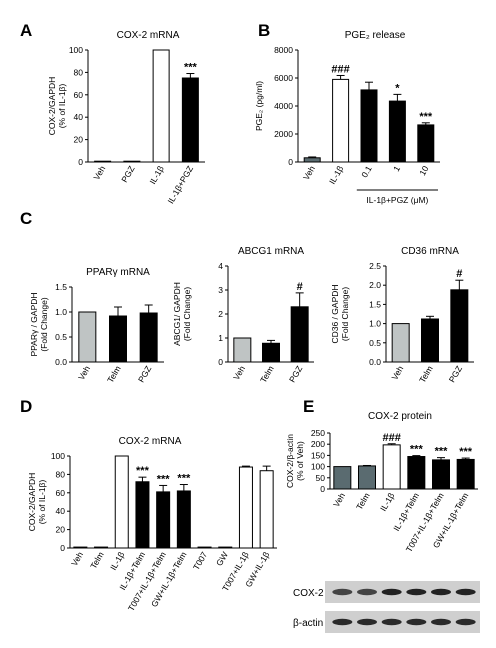 The height and width of the screenshot is (648, 496). Describe the element at coordinates (375, 266) in the screenshot. I see `y-tick-label: 2.5` at that location.